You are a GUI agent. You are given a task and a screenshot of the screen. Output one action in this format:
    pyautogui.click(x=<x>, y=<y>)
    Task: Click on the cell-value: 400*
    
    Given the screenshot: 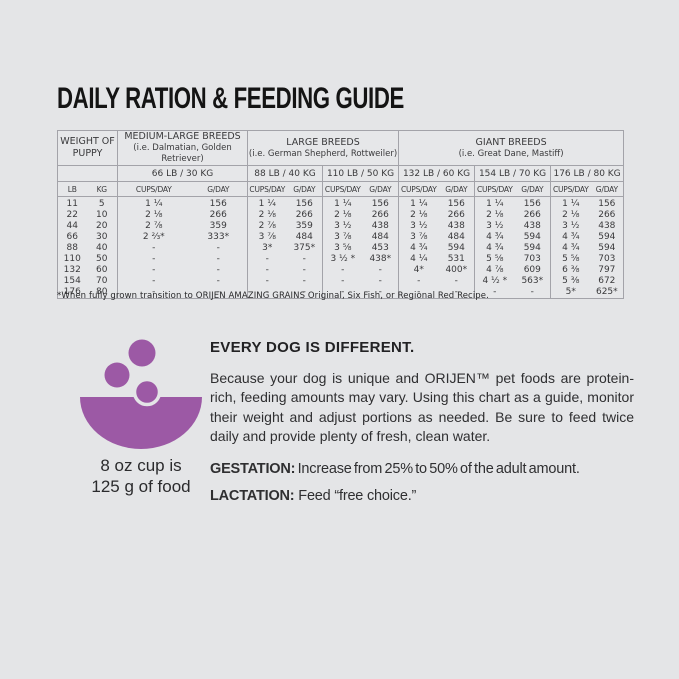 What is the action you would take?
    pyautogui.click(x=456, y=270)
    